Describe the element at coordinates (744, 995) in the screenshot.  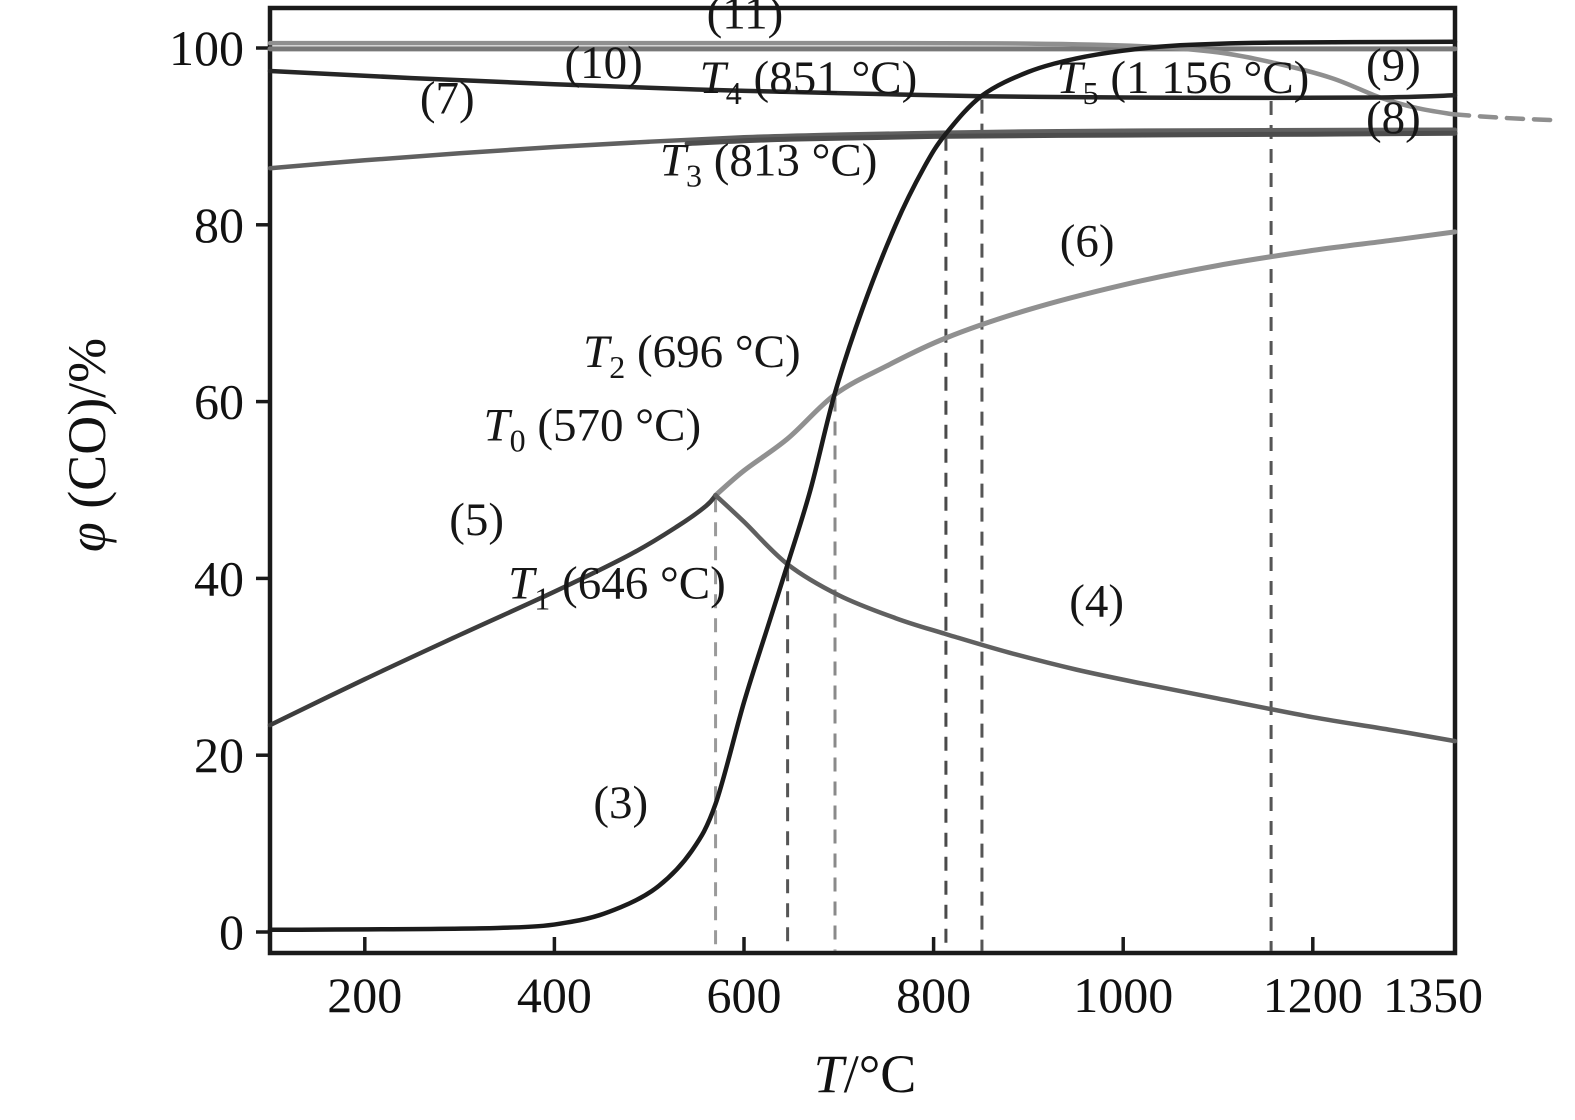
I see `x-tick-label-600: 600` at that location.